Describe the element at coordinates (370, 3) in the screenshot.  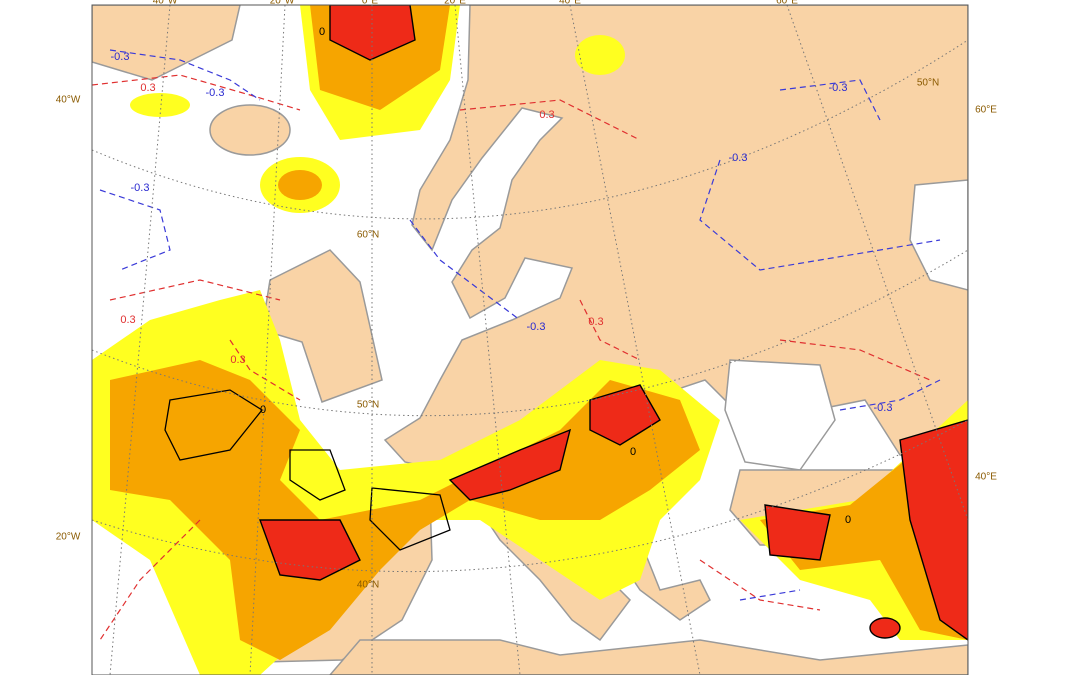
I see `lon-label: 0°E` at that location.